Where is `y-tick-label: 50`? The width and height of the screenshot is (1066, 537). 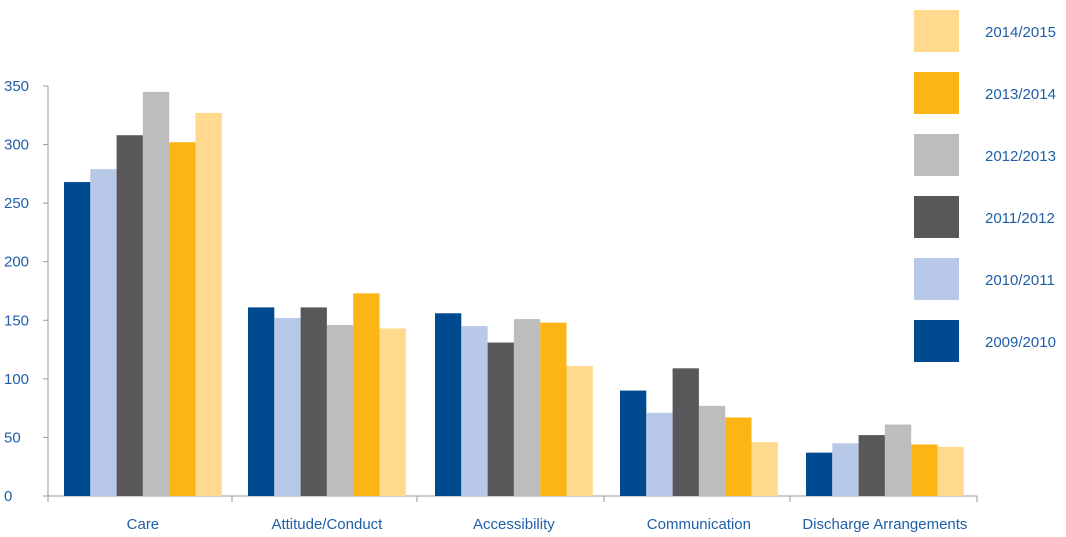 y-tick-label: 50 is located at coordinates (12, 437).